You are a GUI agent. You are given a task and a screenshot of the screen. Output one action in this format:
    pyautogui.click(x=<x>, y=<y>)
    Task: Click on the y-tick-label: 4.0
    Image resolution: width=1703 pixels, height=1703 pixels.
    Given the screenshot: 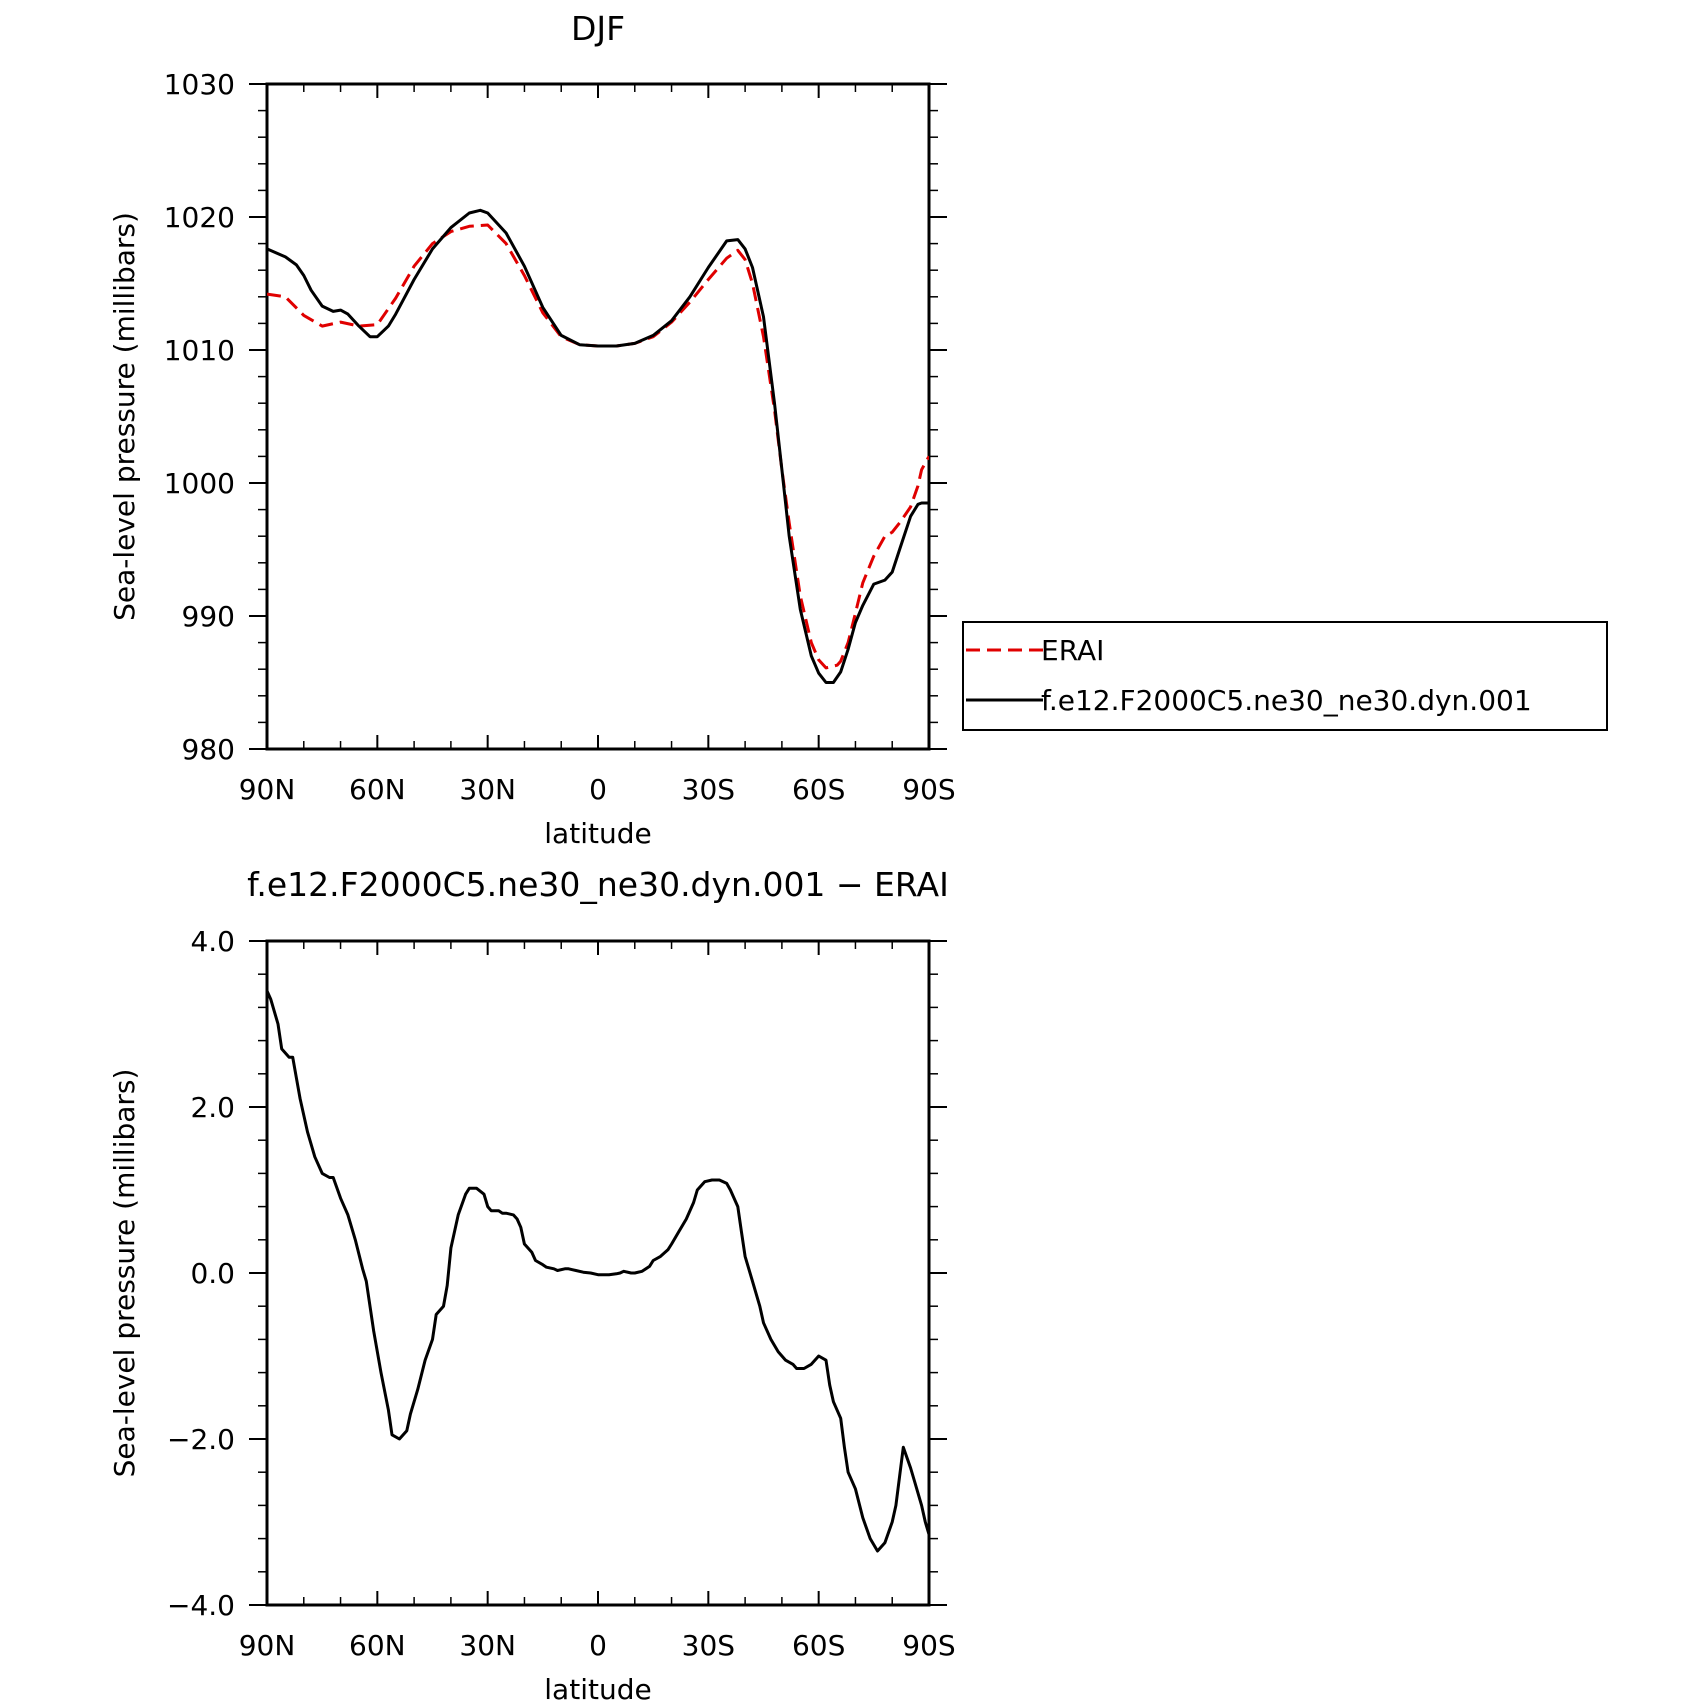 What is the action you would take?
    pyautogui.click(x=212, y=941)
    